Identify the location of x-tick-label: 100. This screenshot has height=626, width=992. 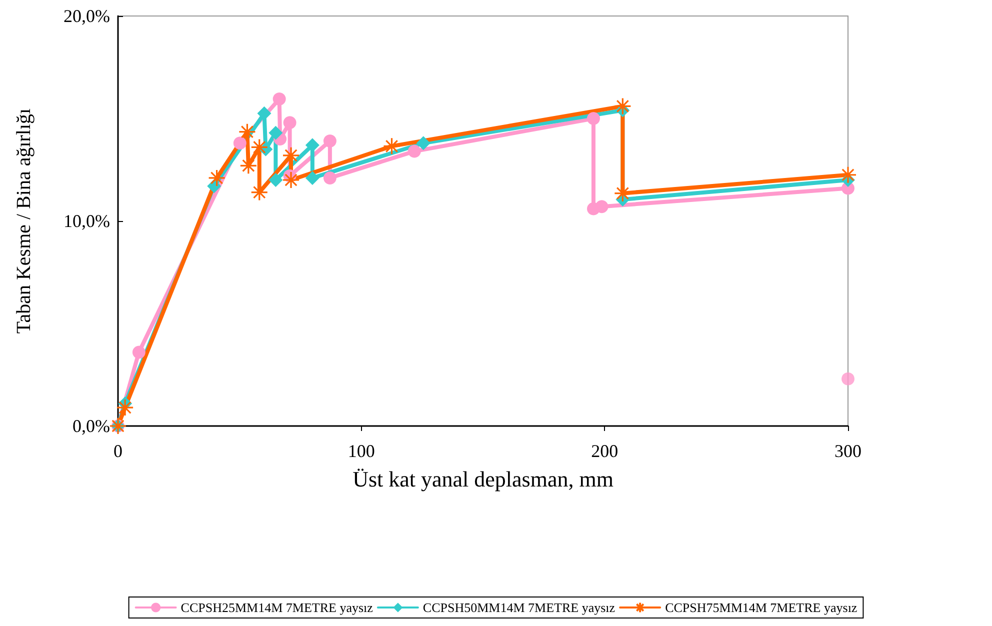
(361, 451).